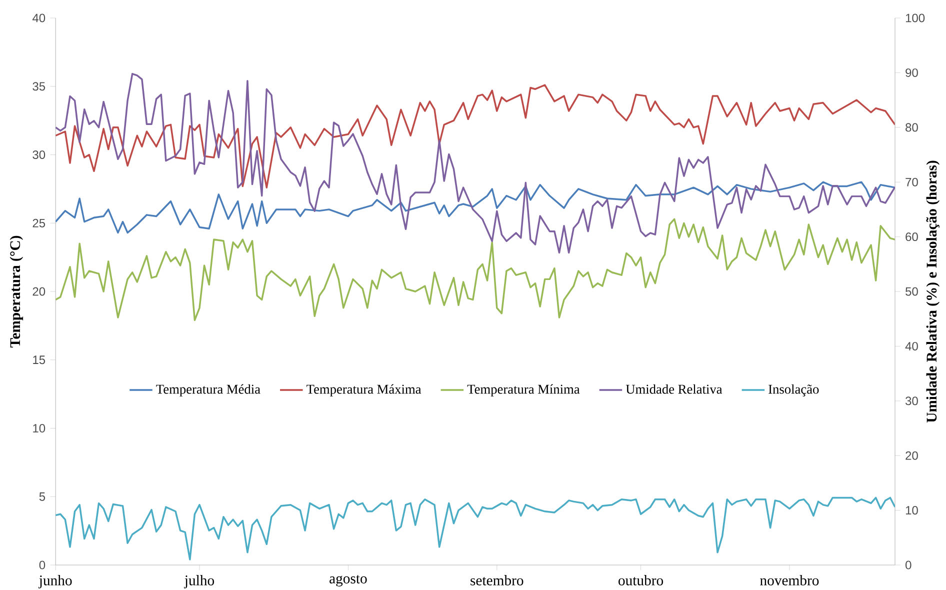 The width and height of the screenshot is (946, 590). I want to click on y2-tick-label: 100, so click(915, 18).